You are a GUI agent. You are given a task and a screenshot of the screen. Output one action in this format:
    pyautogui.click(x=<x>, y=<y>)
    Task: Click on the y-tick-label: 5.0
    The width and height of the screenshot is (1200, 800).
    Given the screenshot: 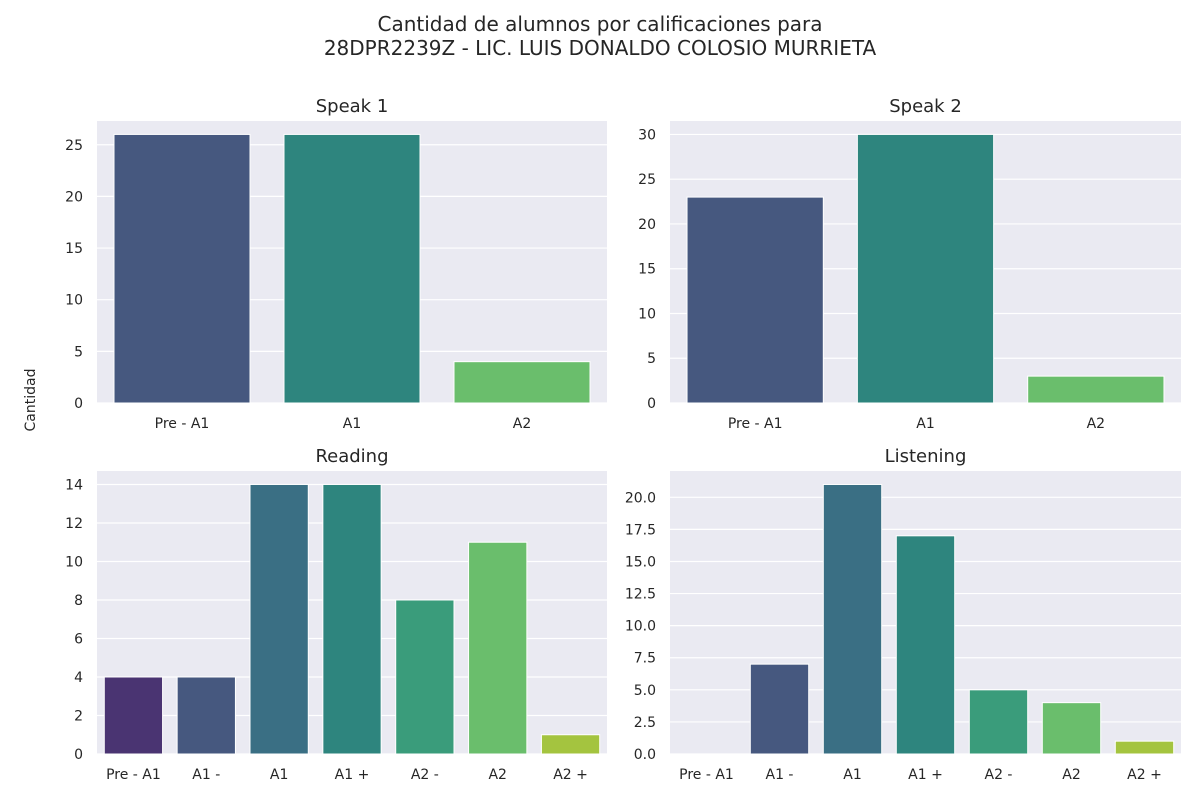 What is the action you would take?
    pyautogui.click(x=645, y=691)
    